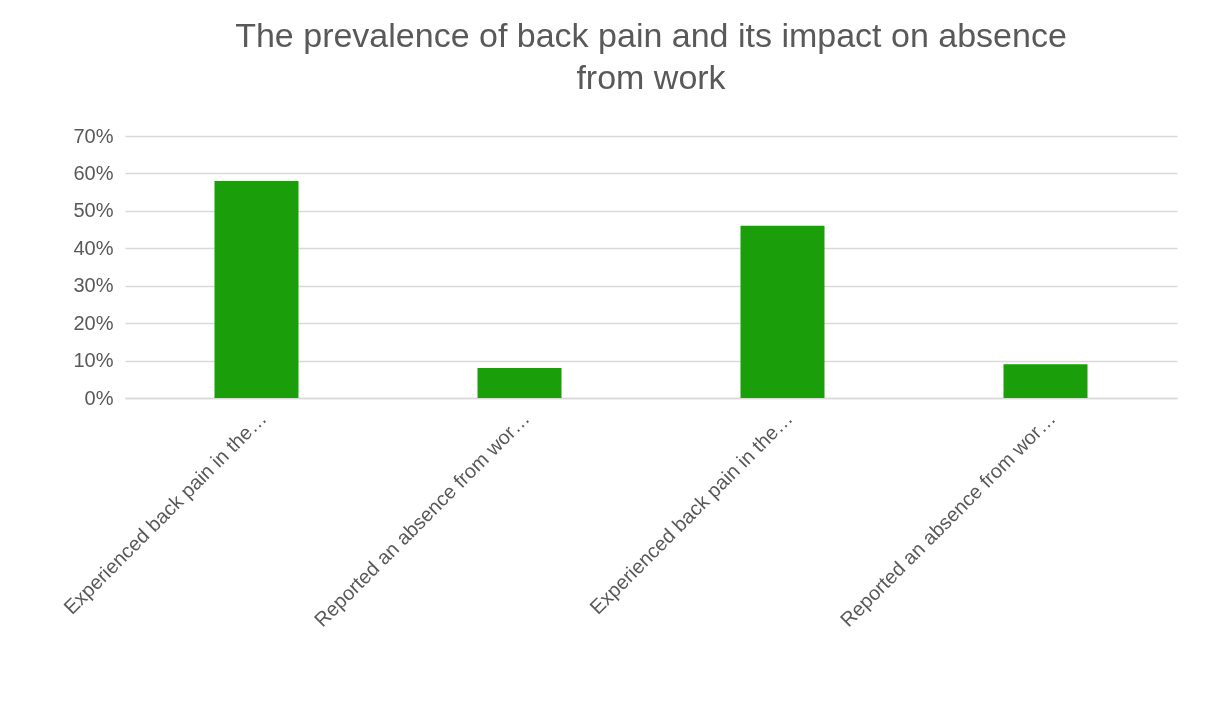  I want to click on chart-title: The prevalence of back pain and its impact on absence from work, so click(651, 56).